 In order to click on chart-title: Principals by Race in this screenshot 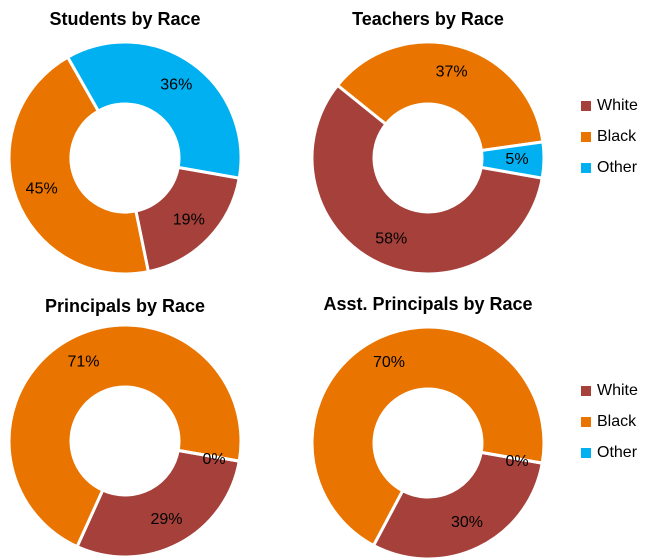, I will do `click(125, 306)`.